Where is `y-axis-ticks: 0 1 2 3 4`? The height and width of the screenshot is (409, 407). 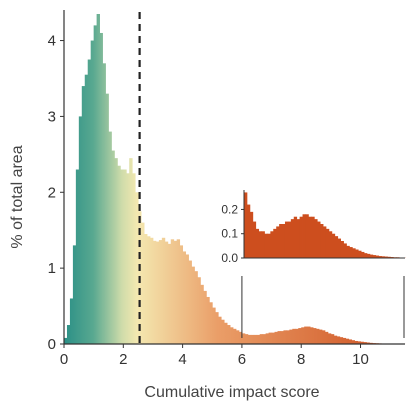 y-axis-ticks: 0 1 2 3 4 is located at coordinates (56, 193).